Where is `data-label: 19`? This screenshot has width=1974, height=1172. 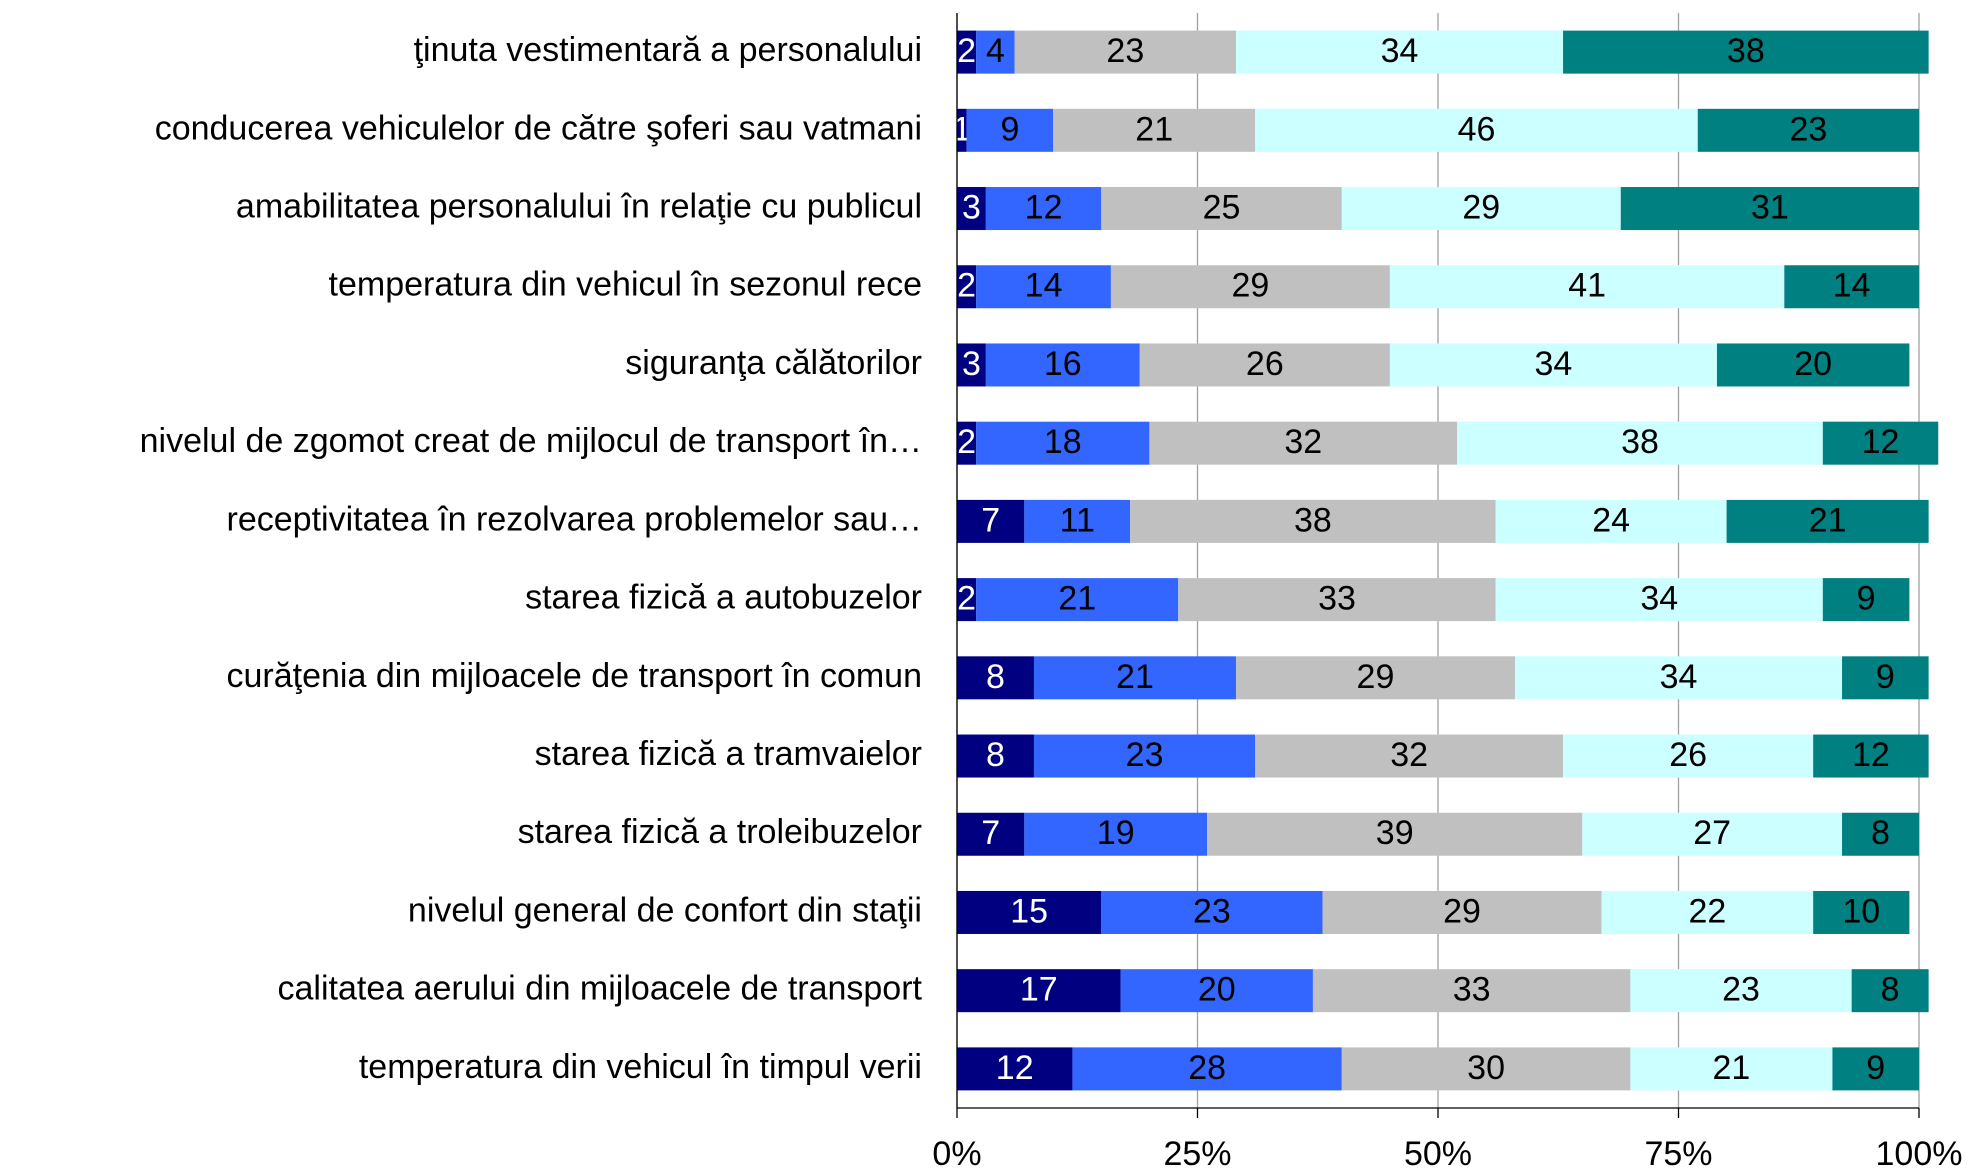 data-label: 19 is located at coordinates (1116, 833).